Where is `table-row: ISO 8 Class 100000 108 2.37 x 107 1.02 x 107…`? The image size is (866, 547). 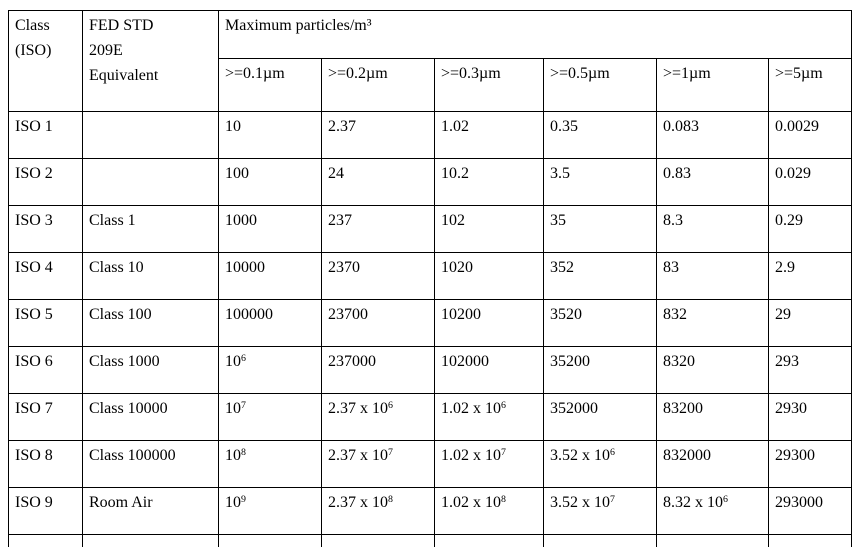 table-row: ISO 8 Class 100000 108 2.37 x 107 1.02 x 107… is located at coordinates (430, 464).